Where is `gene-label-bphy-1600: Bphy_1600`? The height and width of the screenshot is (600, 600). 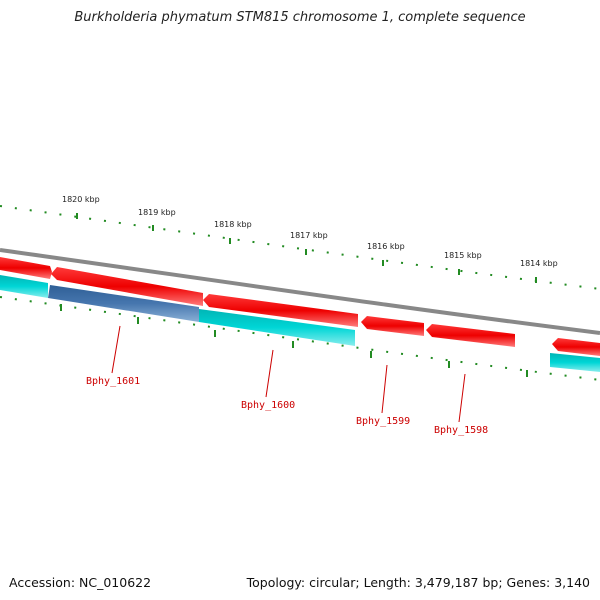
gene-label-bphy-1600: Bphy_1600 is located at coordinates (268, 405).